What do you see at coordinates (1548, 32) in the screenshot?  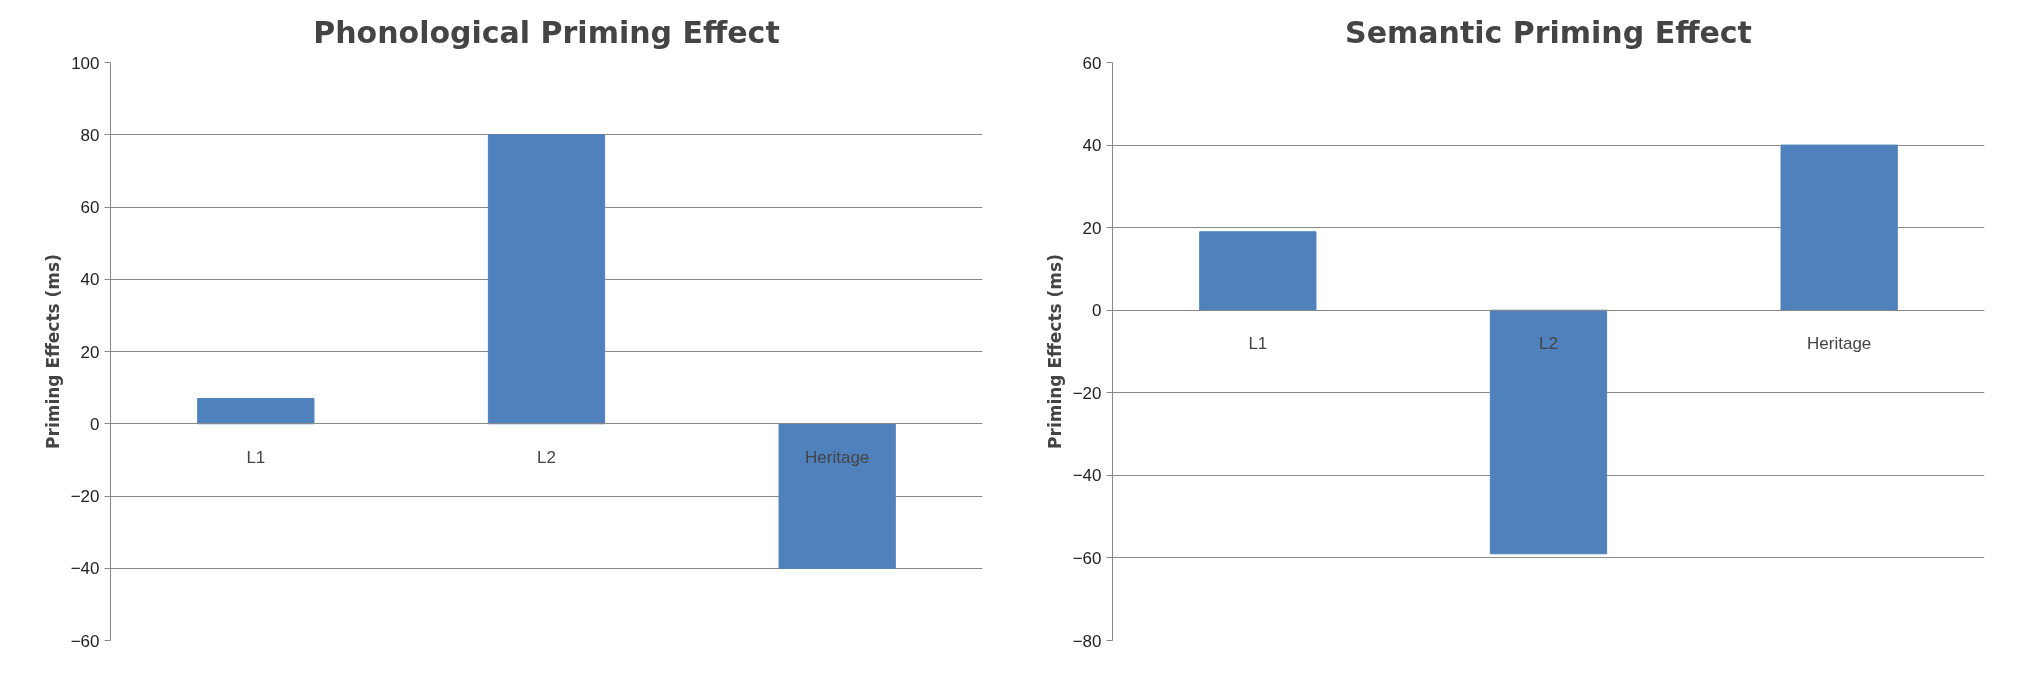 I see `chart-title: Semantic Priming Effect` at bounding box center [1548, 32].